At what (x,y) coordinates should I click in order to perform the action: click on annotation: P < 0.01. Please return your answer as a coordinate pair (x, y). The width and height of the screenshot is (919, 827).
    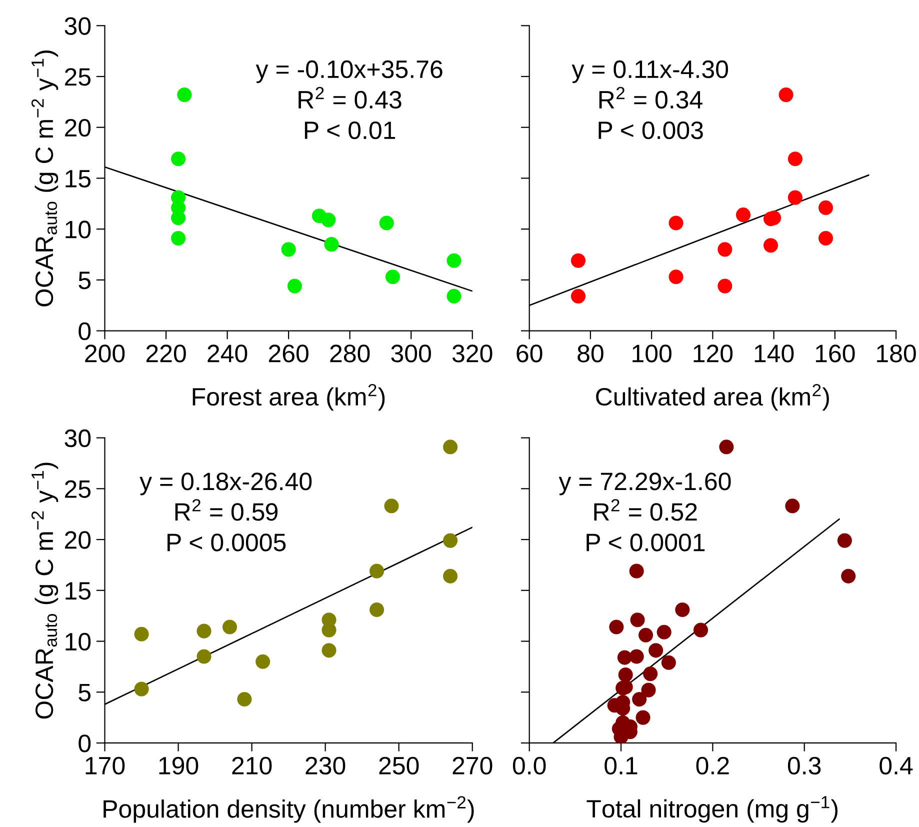
    Looking at the image, I should click on (350, 130).